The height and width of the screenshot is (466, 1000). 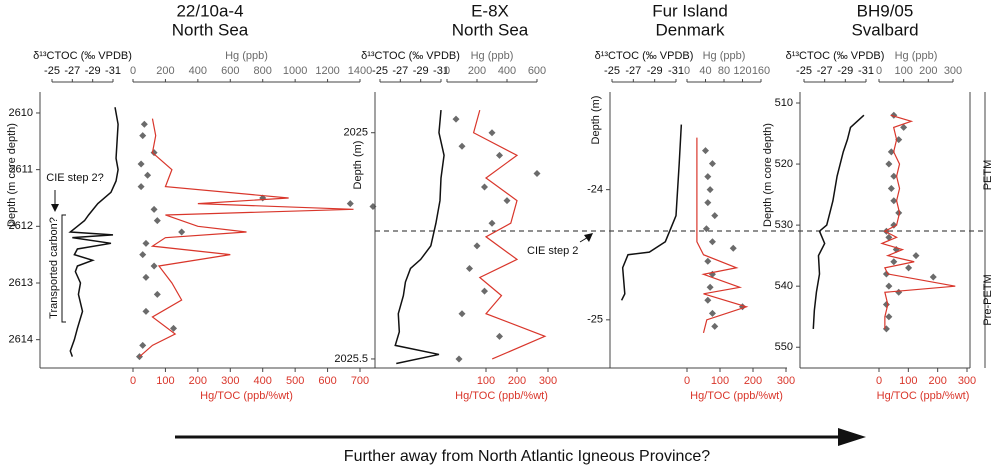 I want to click on y-tick-label: 2025, so click(x=356, y=133).